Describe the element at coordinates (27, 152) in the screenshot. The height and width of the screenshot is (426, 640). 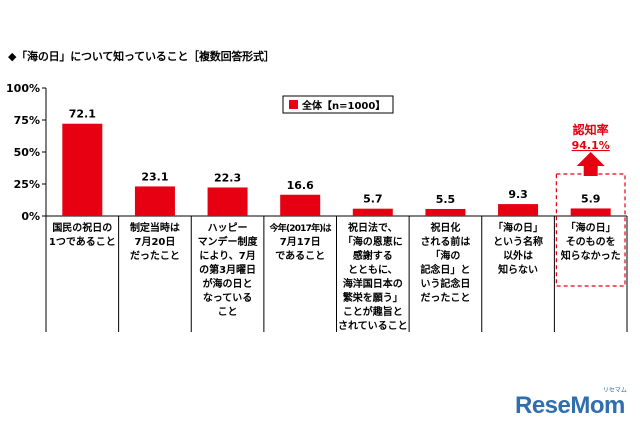
I see `y-tick-label: 50%` at that location.